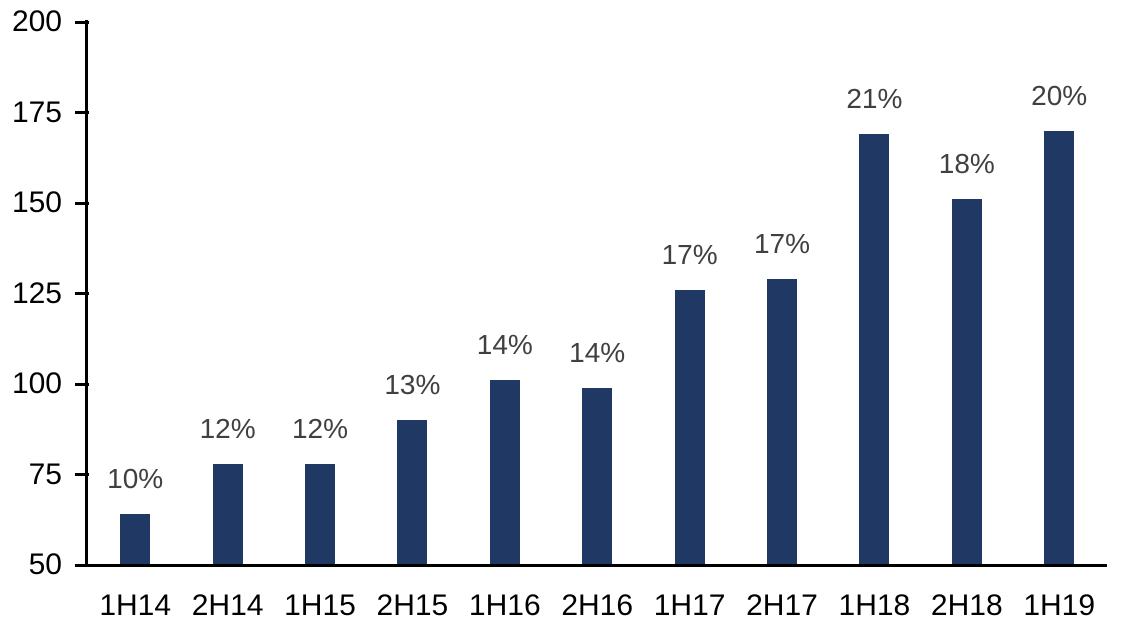 The image size is (1129, 641). I want to click on x-axis-category-label: 2H18, so click(966, 605).